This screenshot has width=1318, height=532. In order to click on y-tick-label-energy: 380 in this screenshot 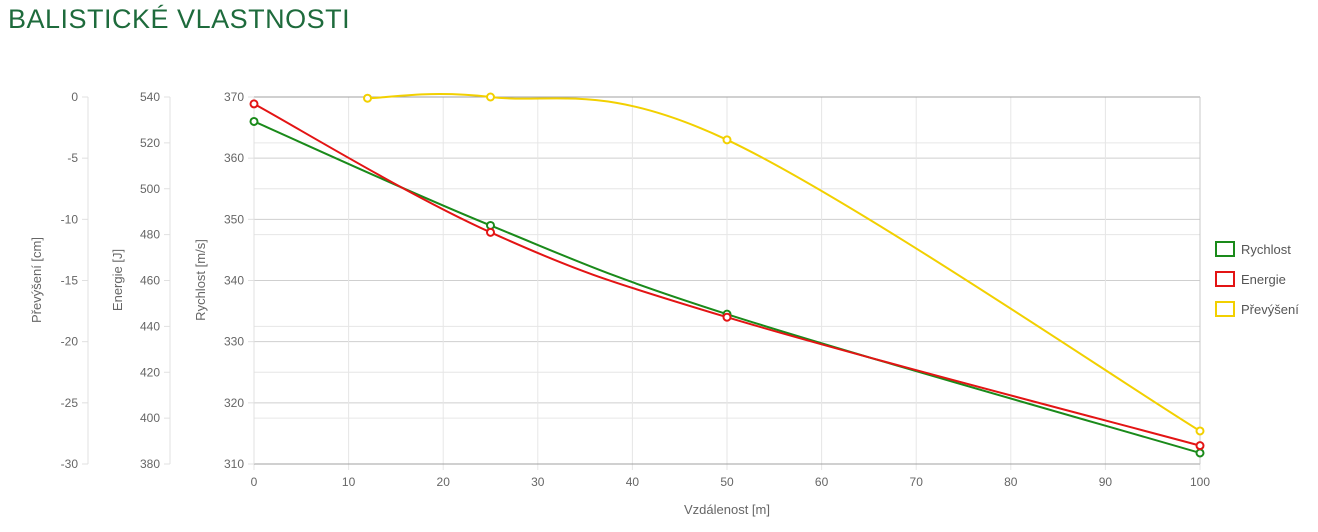, I will do `click(150, 464)`.